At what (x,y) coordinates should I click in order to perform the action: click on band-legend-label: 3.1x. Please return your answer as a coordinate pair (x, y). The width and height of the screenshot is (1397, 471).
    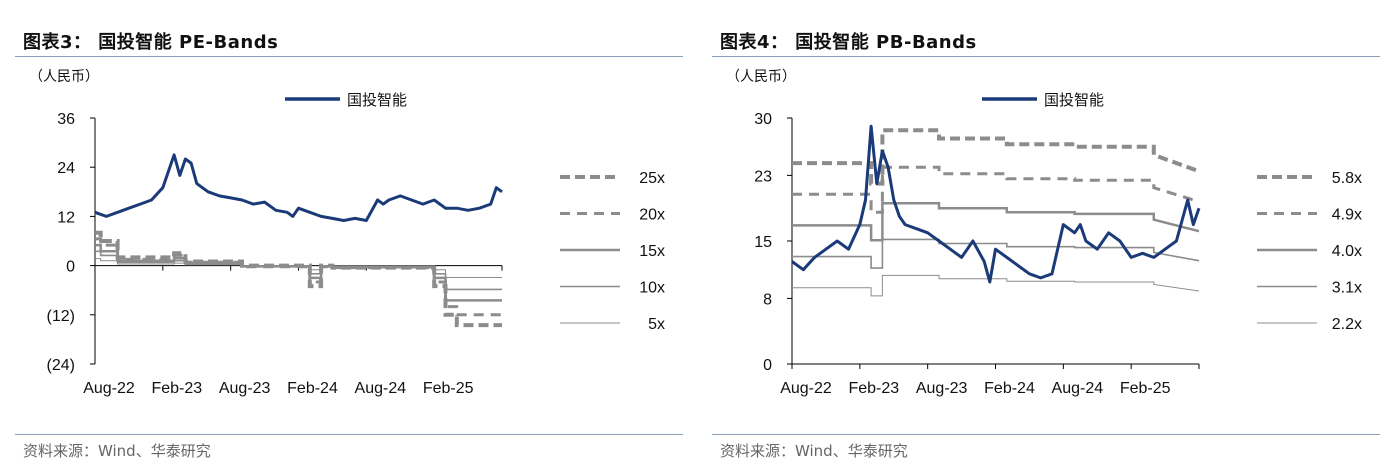
    Looking at the image, I should click on (1347, 288).